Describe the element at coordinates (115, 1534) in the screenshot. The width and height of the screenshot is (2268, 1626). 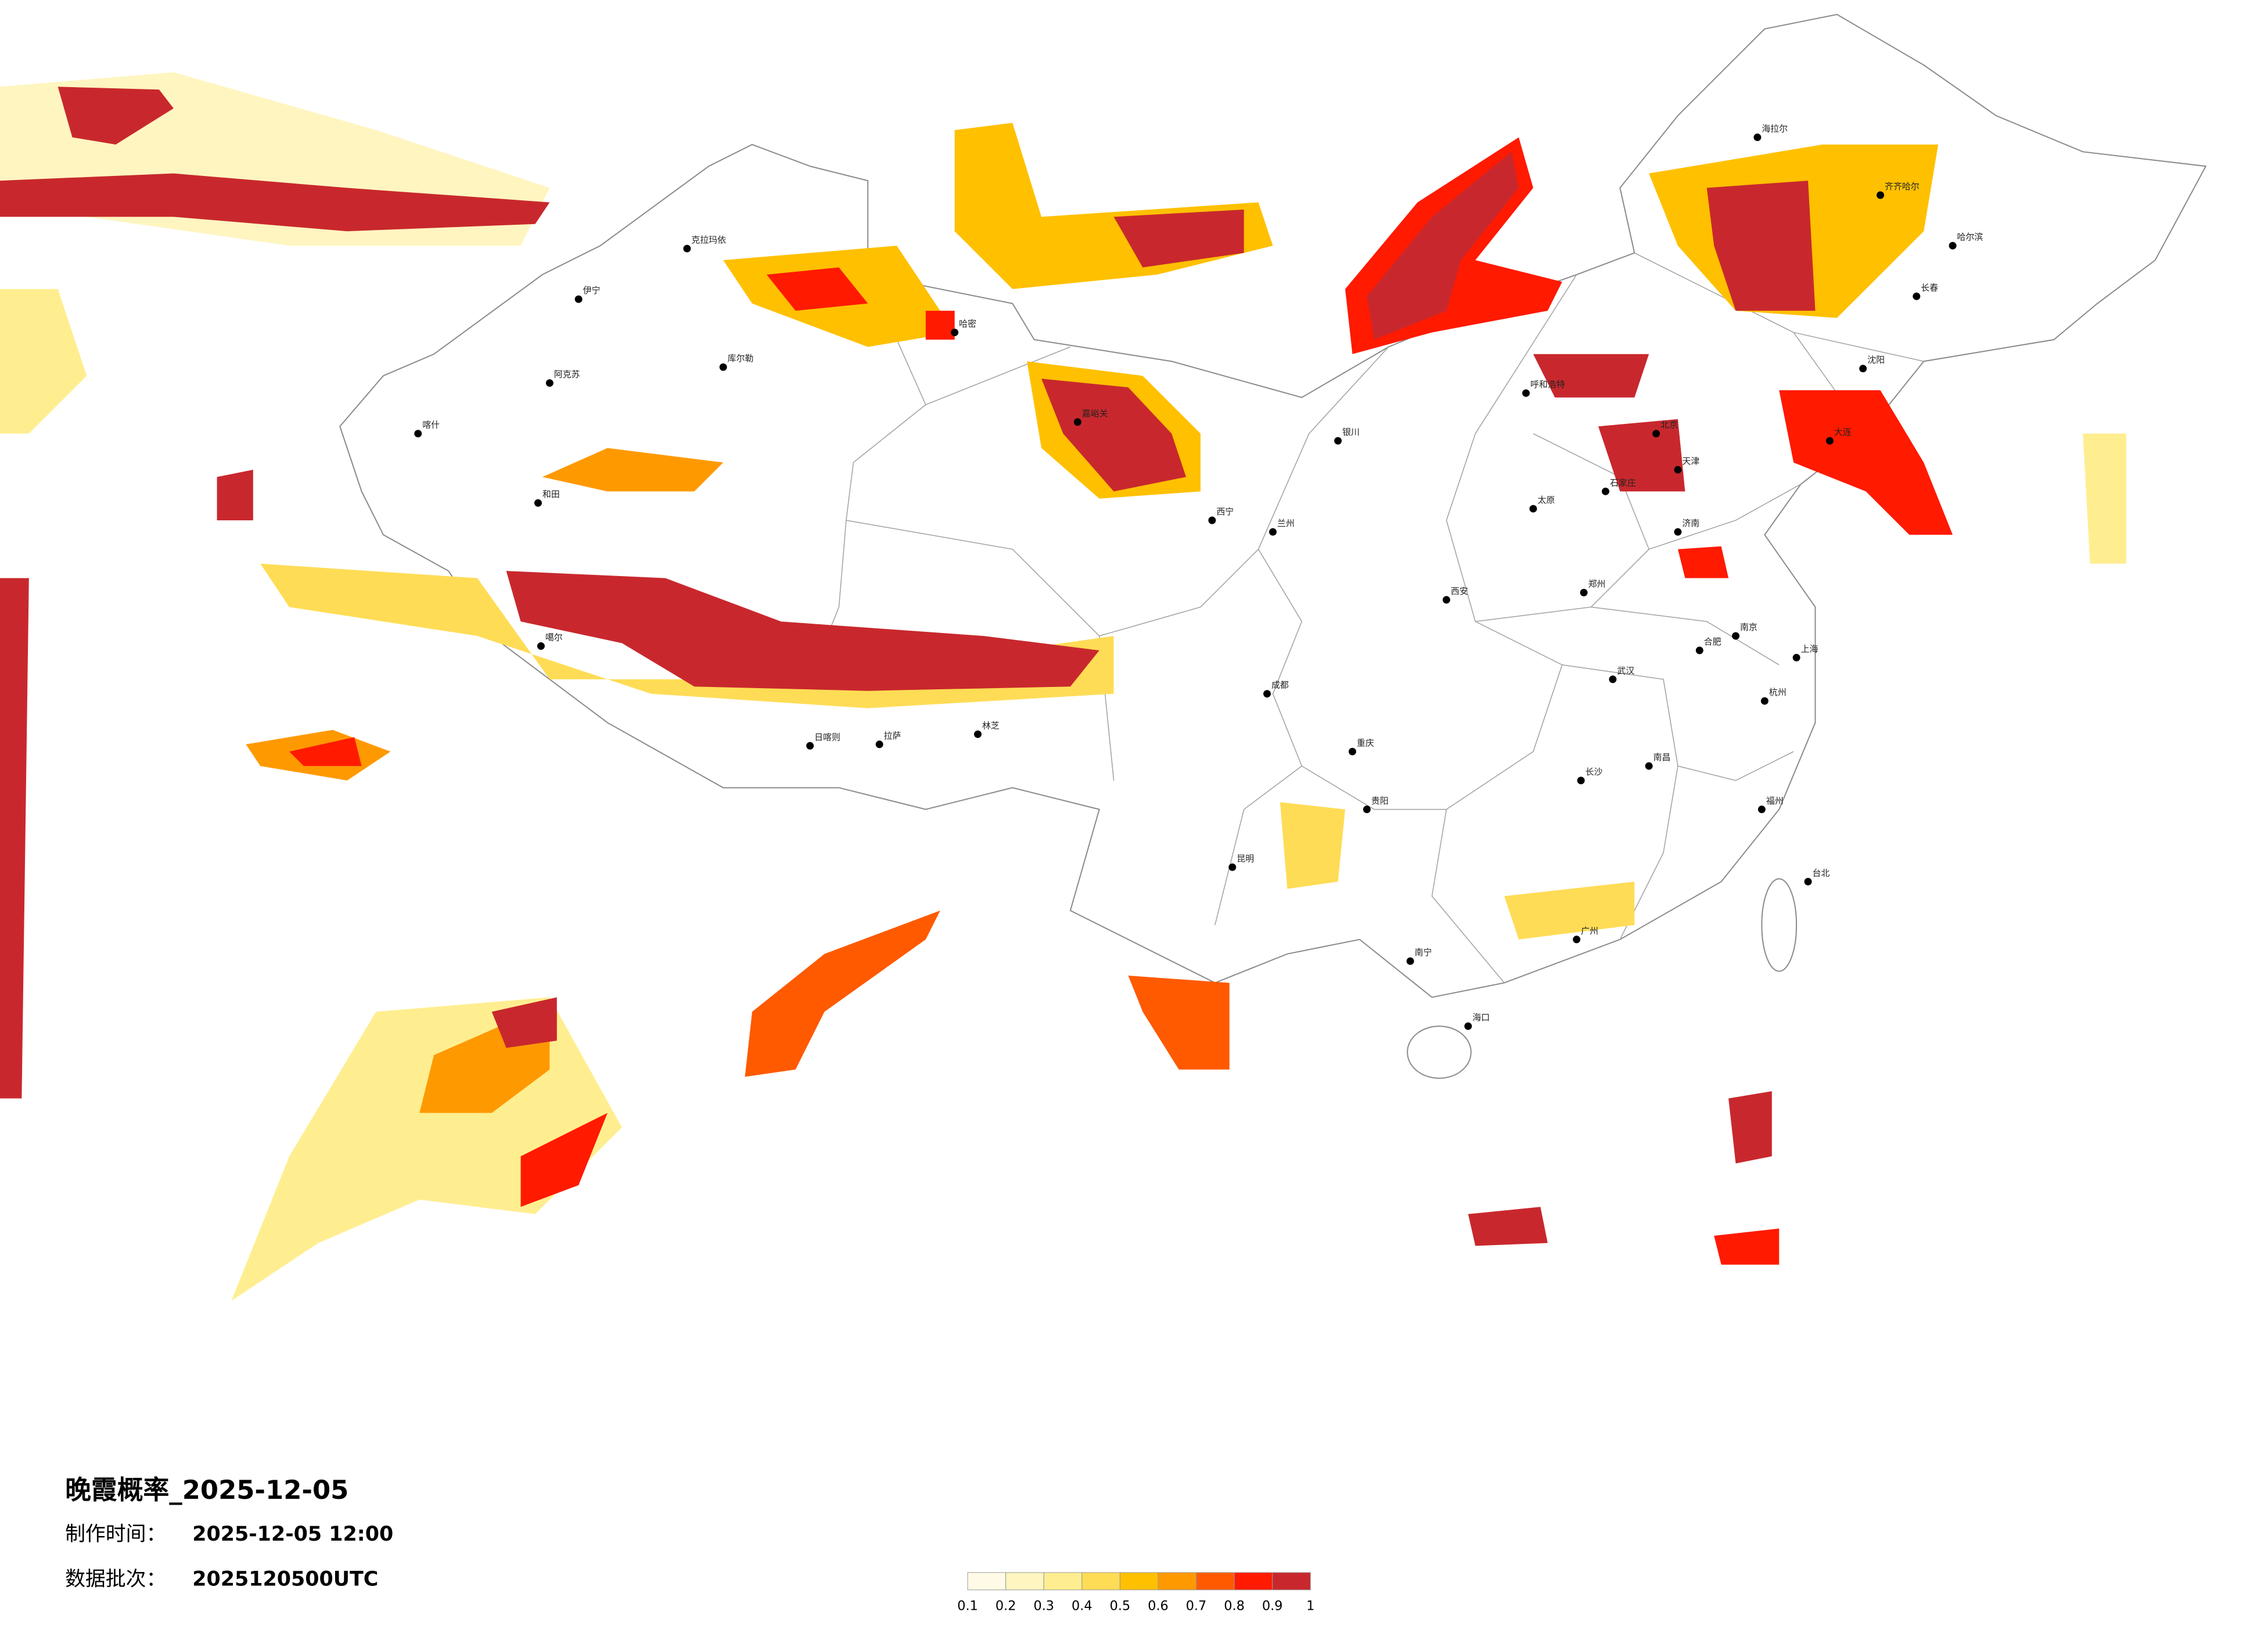
I see `made-time-label: 制作时间：` at that location.